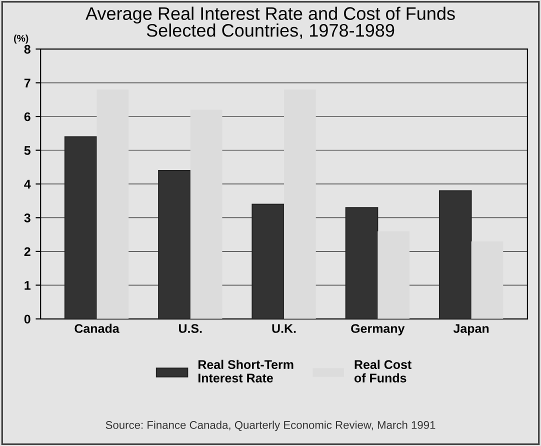 Image resolution: width=541 pixels, height=446 pixels. Describe the element at coordinates (27, 218) in the screenshot. I see `y-tick-label: 3` at that location.